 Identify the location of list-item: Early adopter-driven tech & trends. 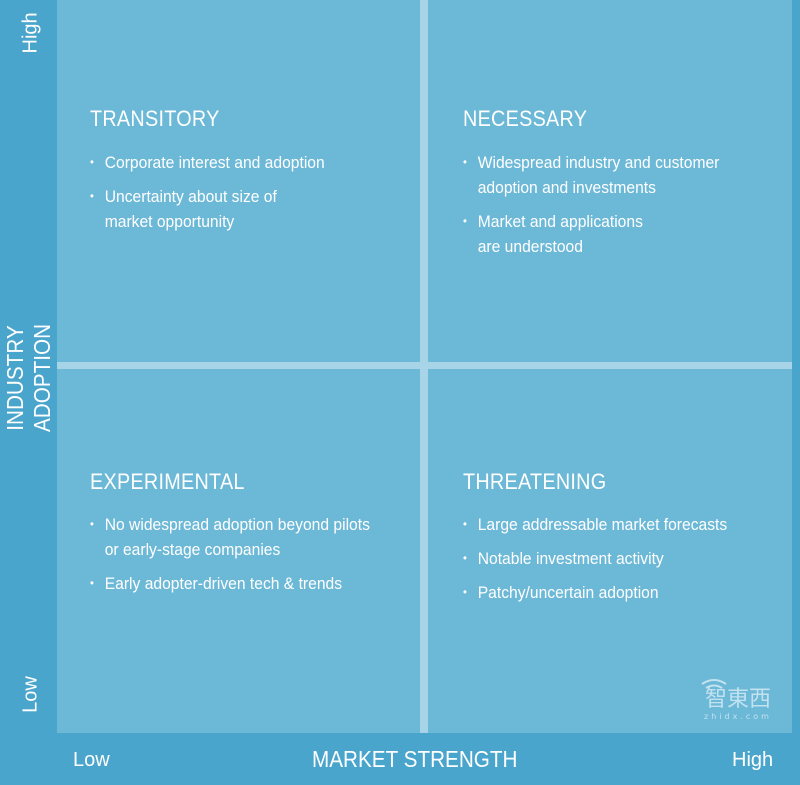
(246, 583).